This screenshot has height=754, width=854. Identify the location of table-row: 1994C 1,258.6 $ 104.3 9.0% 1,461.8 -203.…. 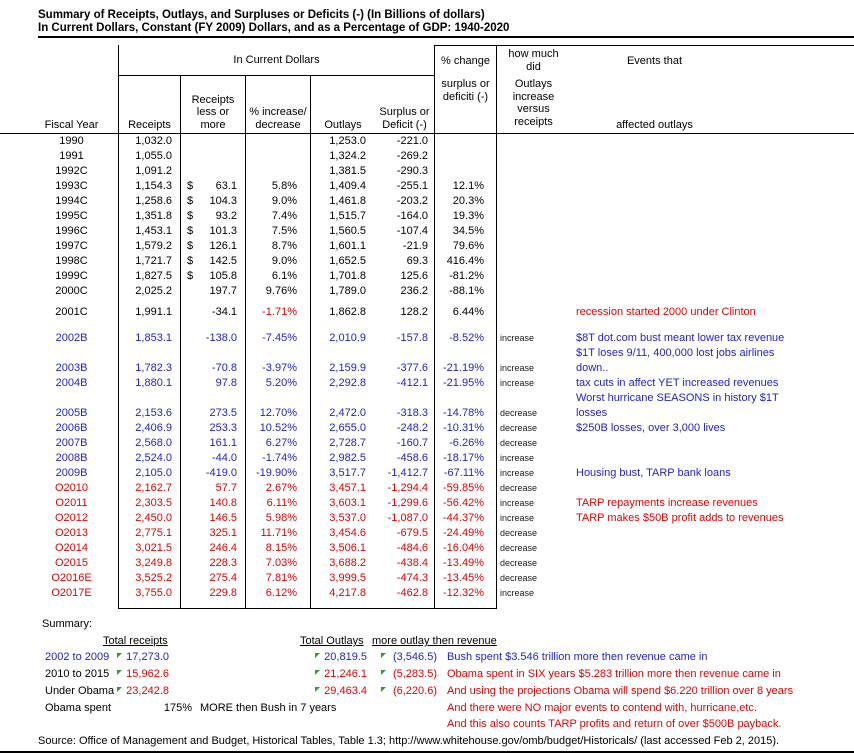
(427, 201).